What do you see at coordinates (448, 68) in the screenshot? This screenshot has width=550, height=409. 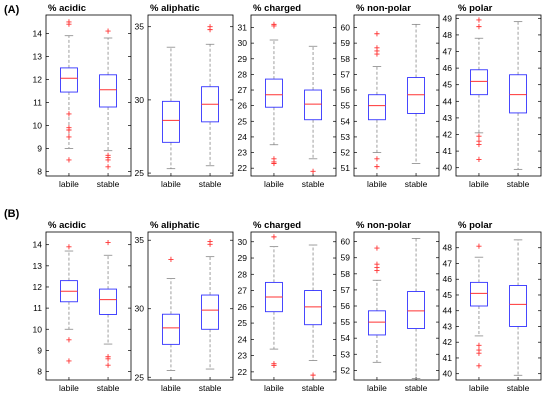 I see `y-tick-label: 46` at bounding box center [448, 68].